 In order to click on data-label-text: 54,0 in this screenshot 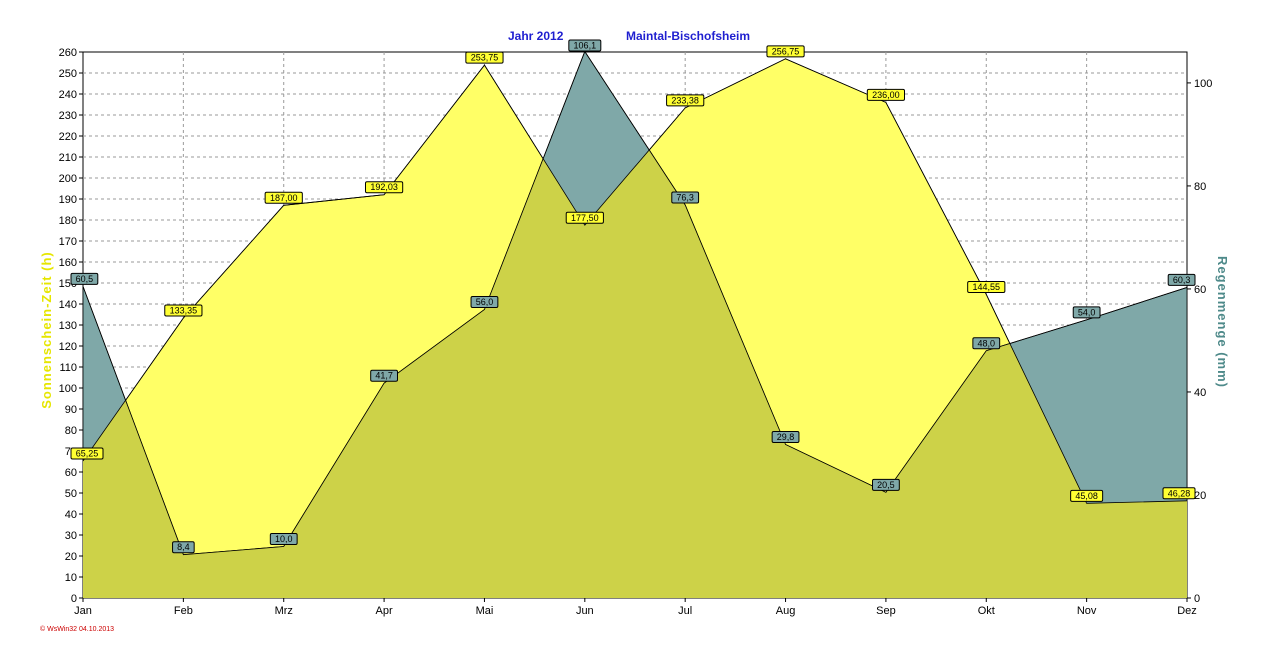, I will do `click(1087, 312)`.